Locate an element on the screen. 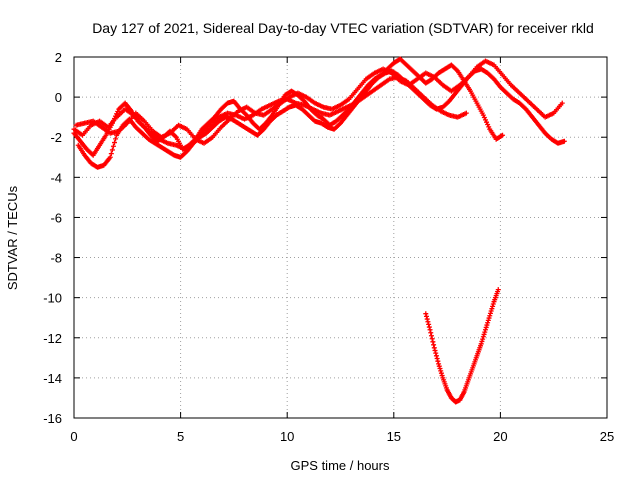 This screenshot has height=480, width=640. x-tick-label: 5 is located at coordinates (180, 436).